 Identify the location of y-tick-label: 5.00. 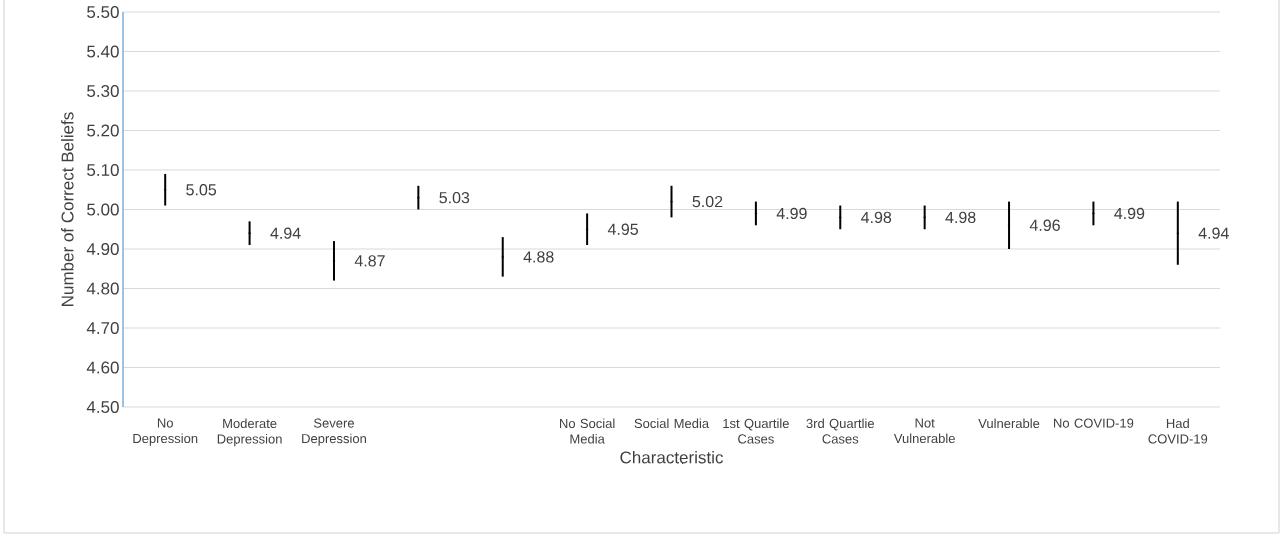
(103, 209).